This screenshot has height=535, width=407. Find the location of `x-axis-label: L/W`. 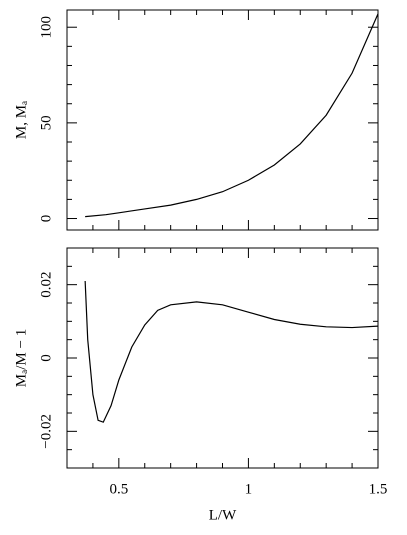

x-axis-label: L/W is located at coordinates (223, 515).